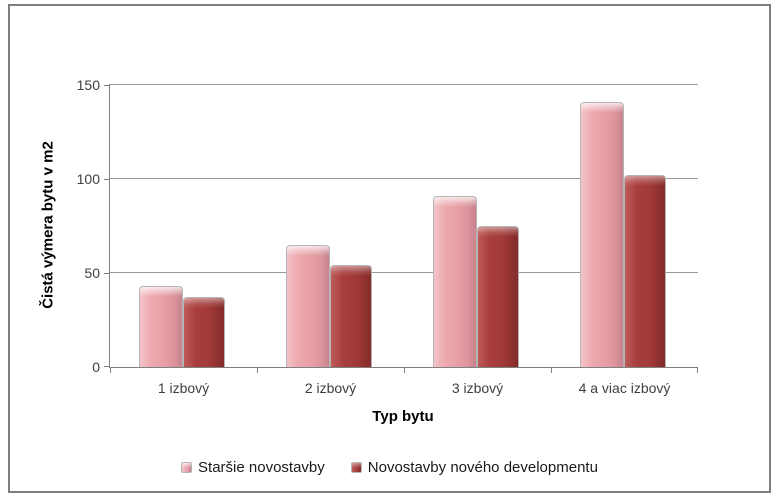 This screenshot has height=503, width=780. What do you see at coordinates (351, 316) in the screenshot?
I see `bar-s1-c1` at bounding box center [351, 316].